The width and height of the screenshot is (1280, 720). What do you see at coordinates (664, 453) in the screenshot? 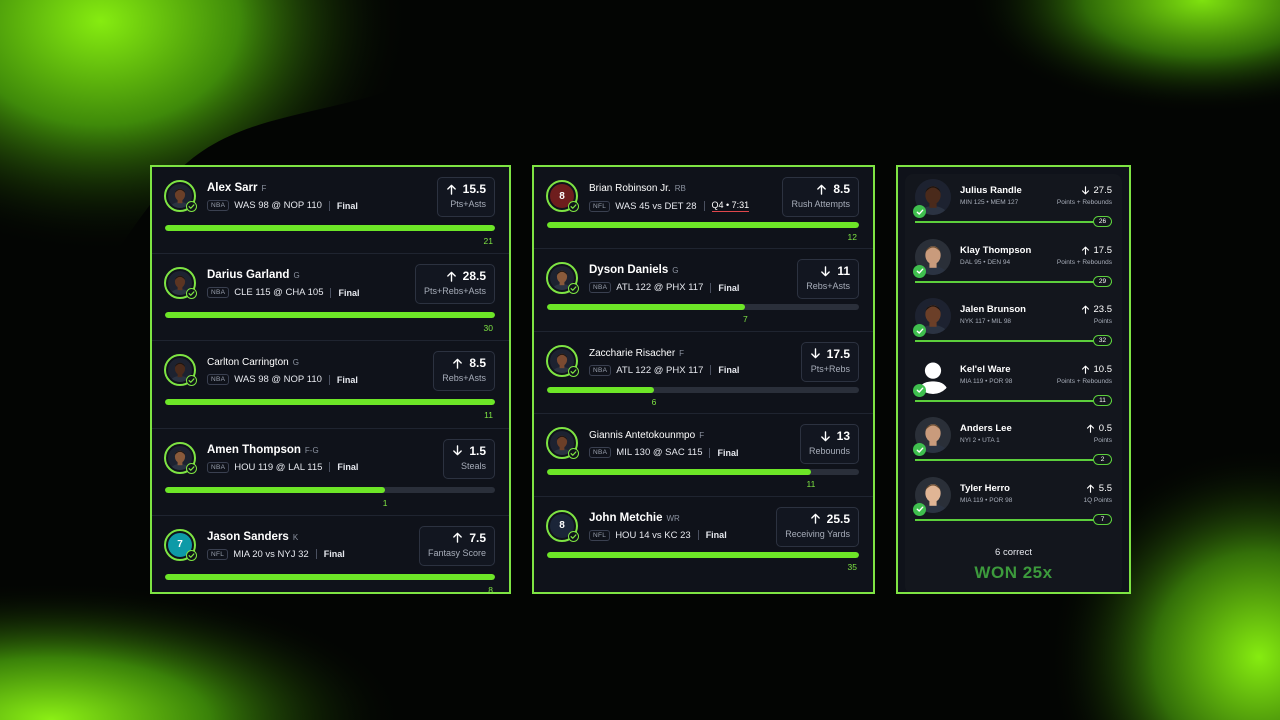
I see `game-info: NBA MIL 130 @ SAC 115 Final` at bounding box center [664, 453].